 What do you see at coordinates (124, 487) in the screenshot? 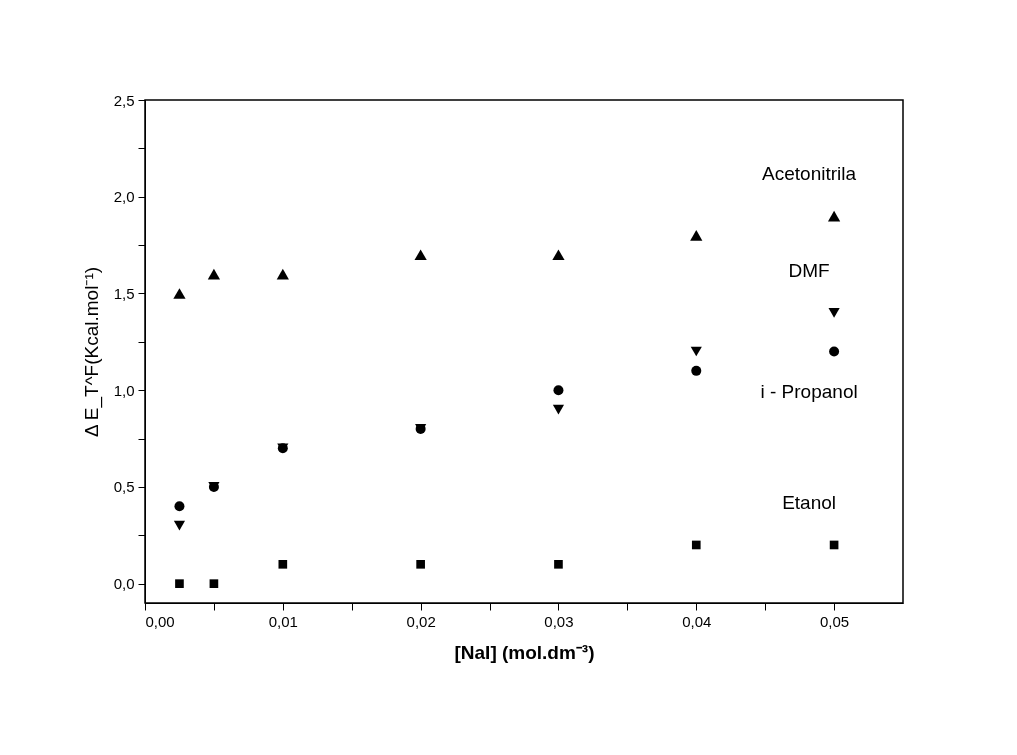
I see `y-tick-label: 0,5` at bounding box center [124, 487].